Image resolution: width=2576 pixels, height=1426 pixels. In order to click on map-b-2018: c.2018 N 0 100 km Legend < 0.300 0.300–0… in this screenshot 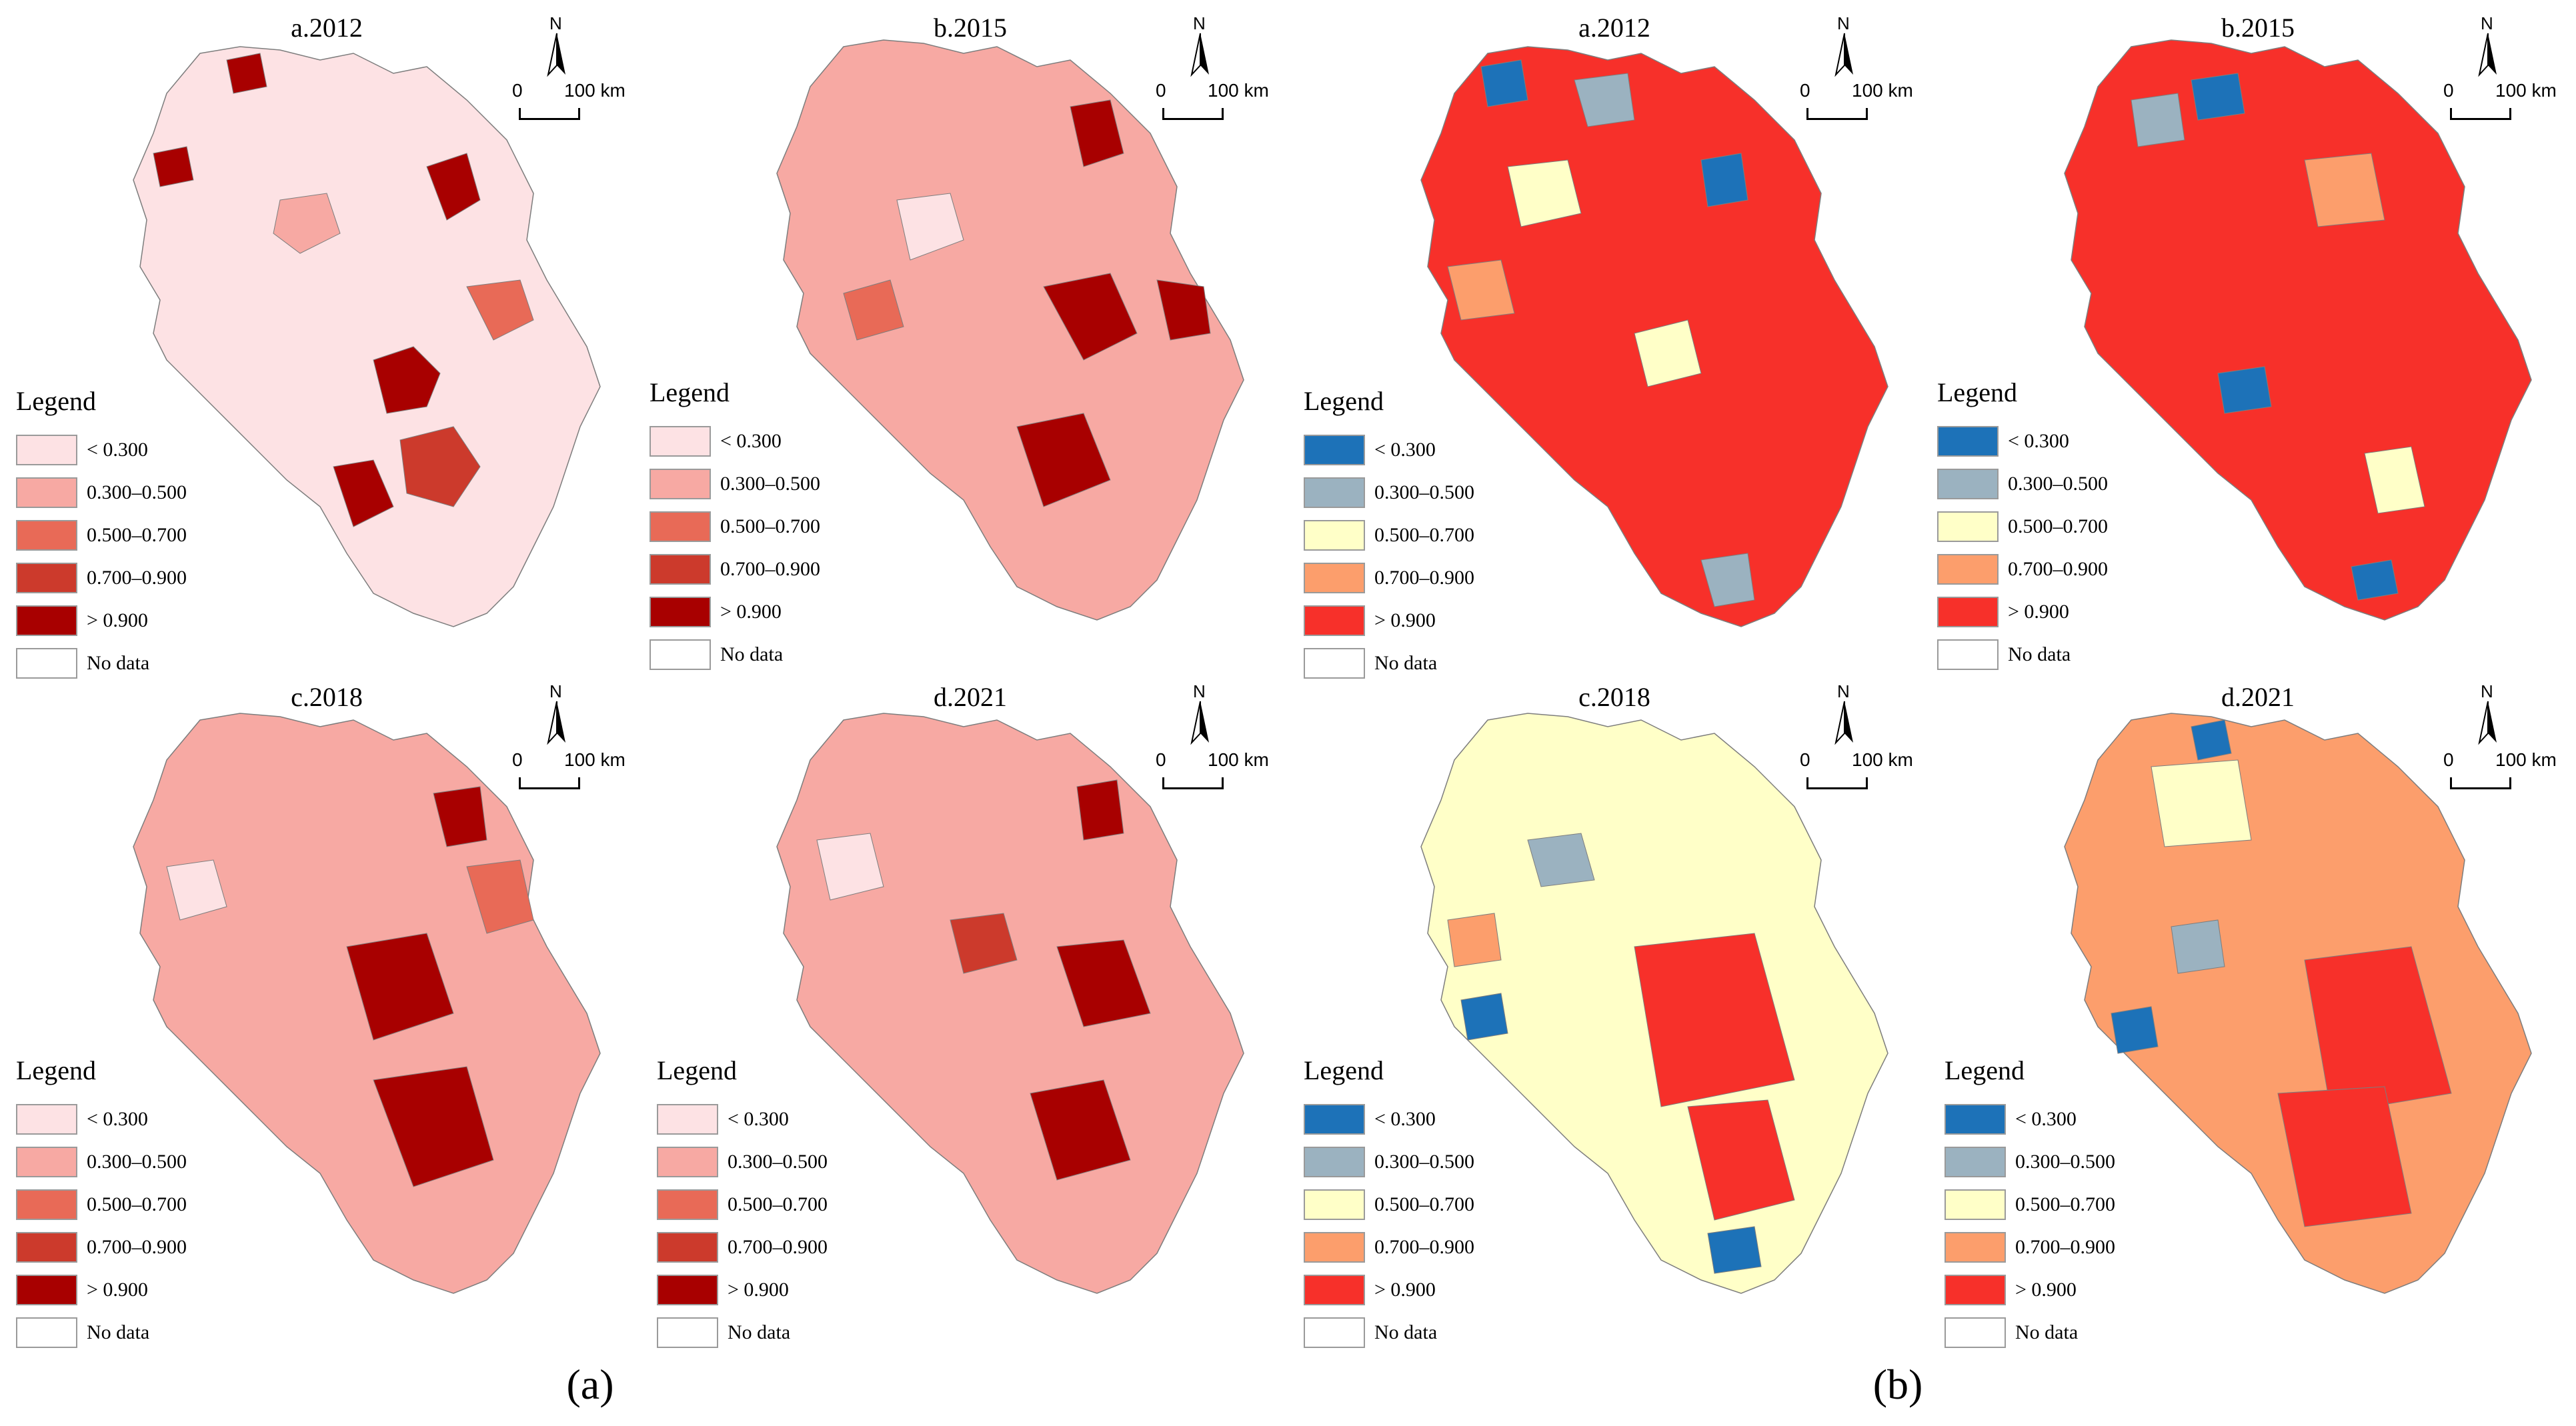, I will do `click(1609, 1007)`.